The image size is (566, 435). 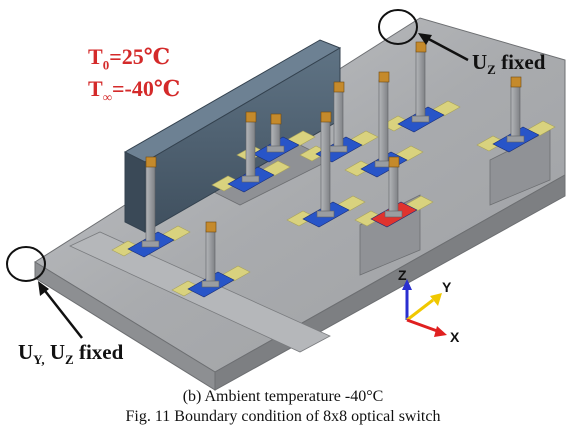 I want to click on y-axis-label: Y, so click(x=447, y=287).